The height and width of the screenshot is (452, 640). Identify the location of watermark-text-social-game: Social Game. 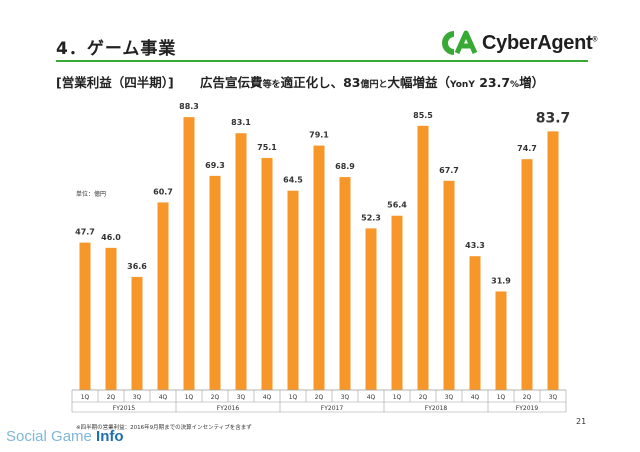
(51, 436).